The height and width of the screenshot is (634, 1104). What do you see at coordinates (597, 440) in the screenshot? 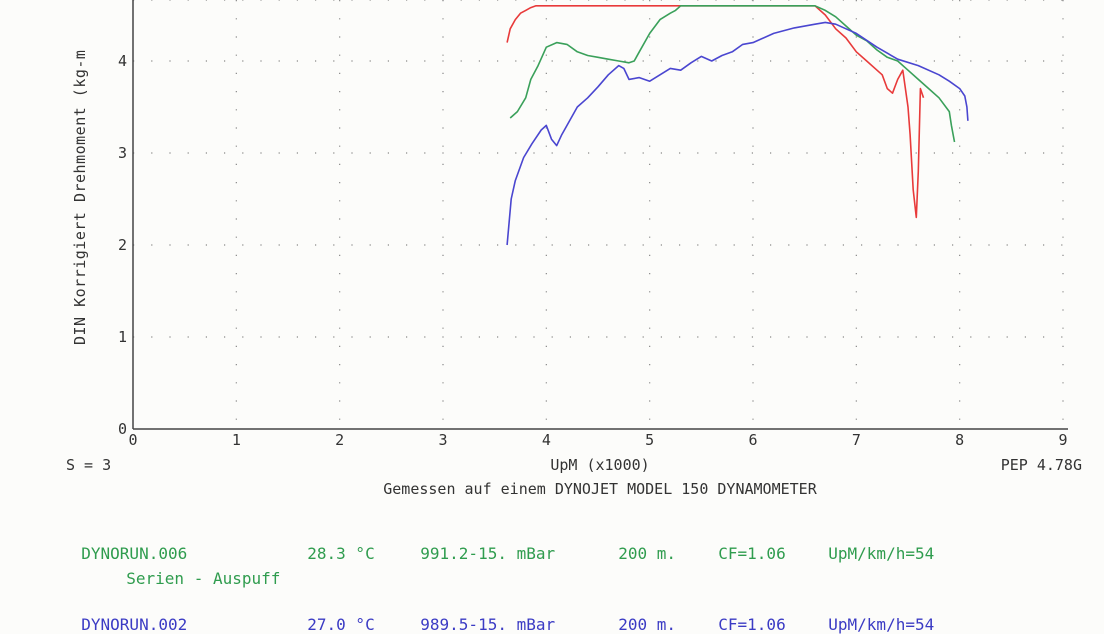
I see `x-tick-labels: 0 1 2 3 4 5 6 7 8 9` at bounding box center [597, 440].